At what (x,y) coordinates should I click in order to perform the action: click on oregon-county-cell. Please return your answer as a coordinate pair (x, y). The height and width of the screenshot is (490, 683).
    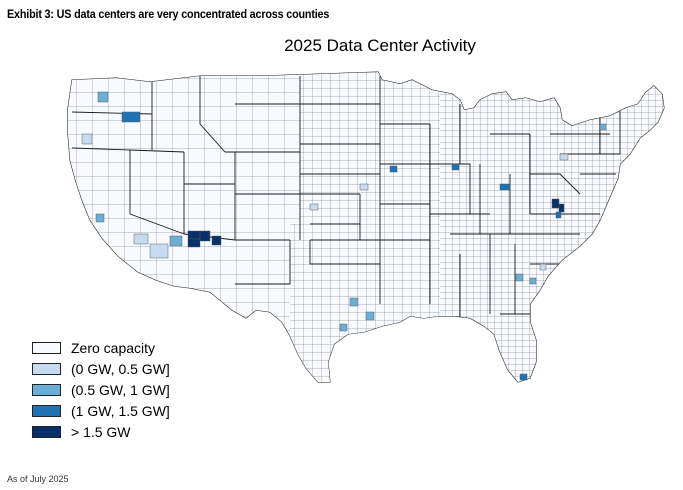
    Looking at the image, I should click on (103, 97).